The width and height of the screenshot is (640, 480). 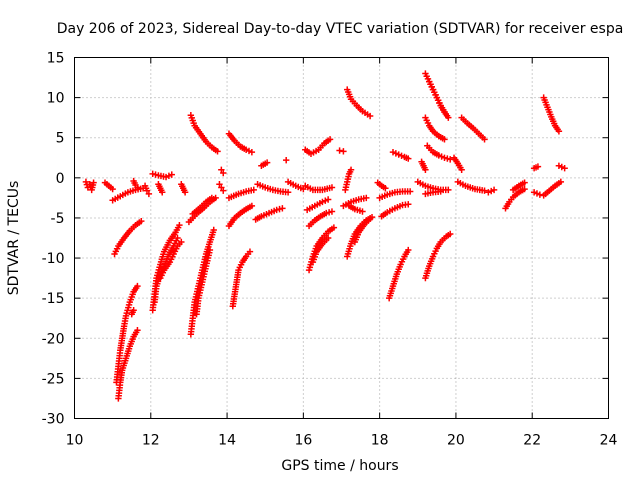 I want to click on x-axis-label: GPS time / hours, so click(x=339, y=466).